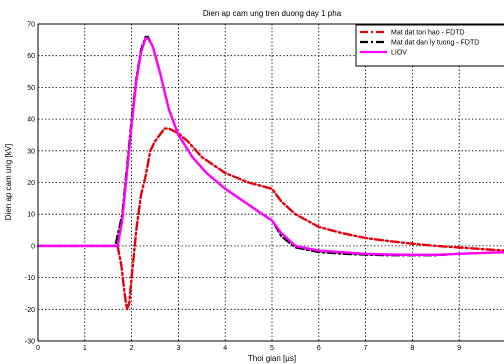 The image size is (504, 364). What do you see at coordinates (399, 53) in the screenshot?
I see `legend-label: LIOV` at bounding box center [399, 53].